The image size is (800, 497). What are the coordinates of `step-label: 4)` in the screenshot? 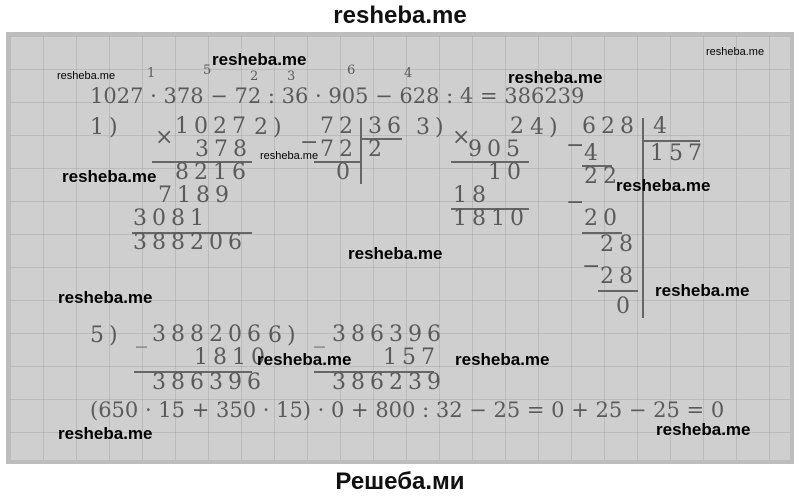 It's located at (546, 127).